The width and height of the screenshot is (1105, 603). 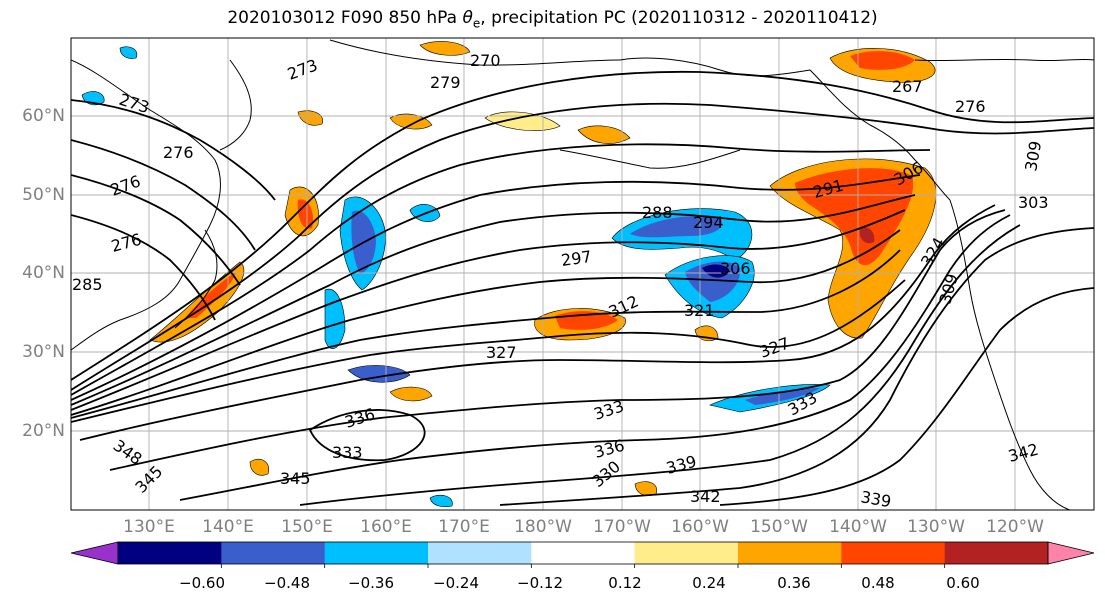 I want to click on contour-label: 333, so click(x=347, y=452).